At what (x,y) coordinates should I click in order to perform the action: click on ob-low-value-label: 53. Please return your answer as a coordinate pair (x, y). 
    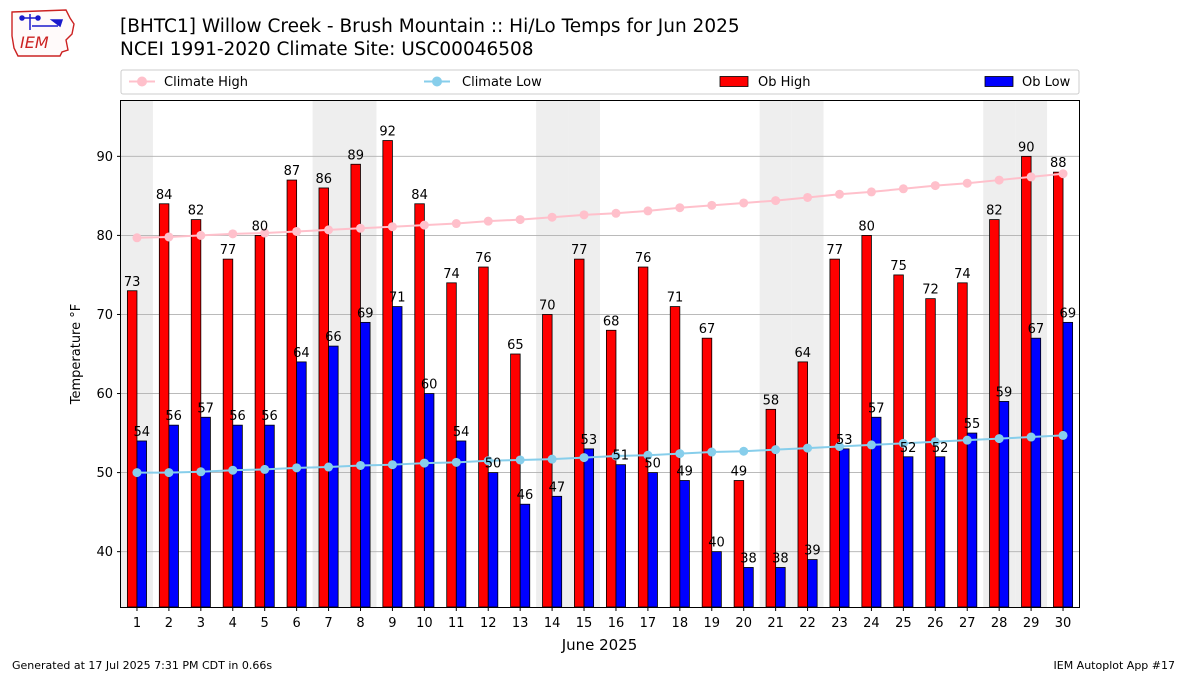
    Looking at the image, I should click on (589, 440).